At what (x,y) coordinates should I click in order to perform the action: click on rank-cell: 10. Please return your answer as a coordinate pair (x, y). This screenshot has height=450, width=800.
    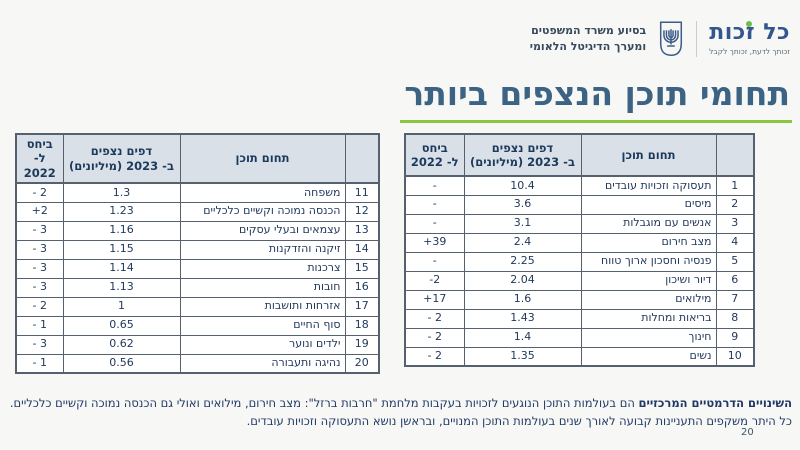
    Looking at the image, I should click on (735, 356).